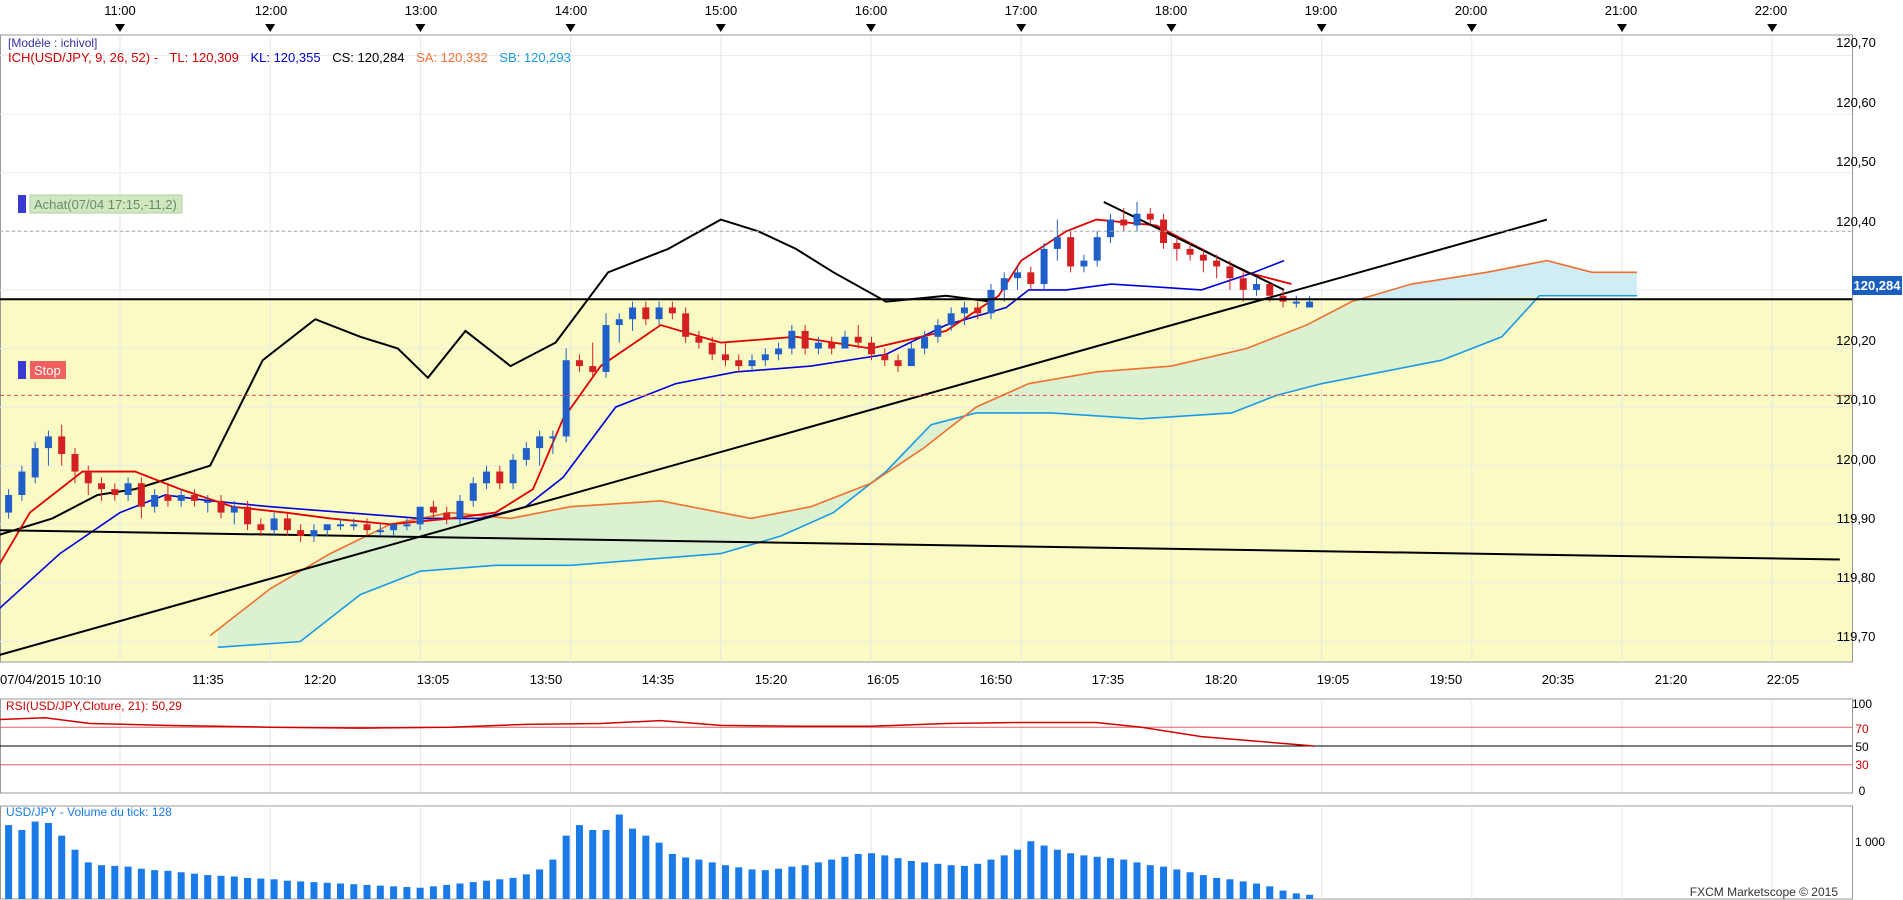 This screenshot has height=900, width=1903. I want to click on price-tick: 120,60, so click(1856, 102).